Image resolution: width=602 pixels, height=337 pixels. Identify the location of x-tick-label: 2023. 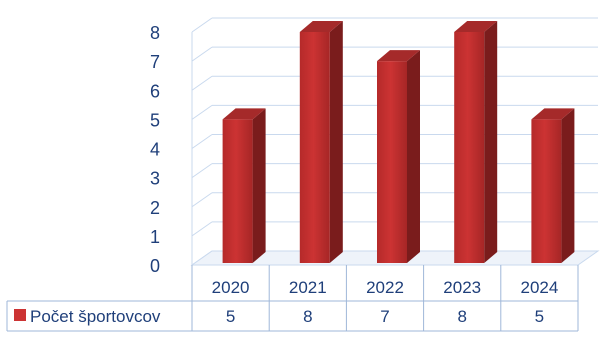
(462, 287).